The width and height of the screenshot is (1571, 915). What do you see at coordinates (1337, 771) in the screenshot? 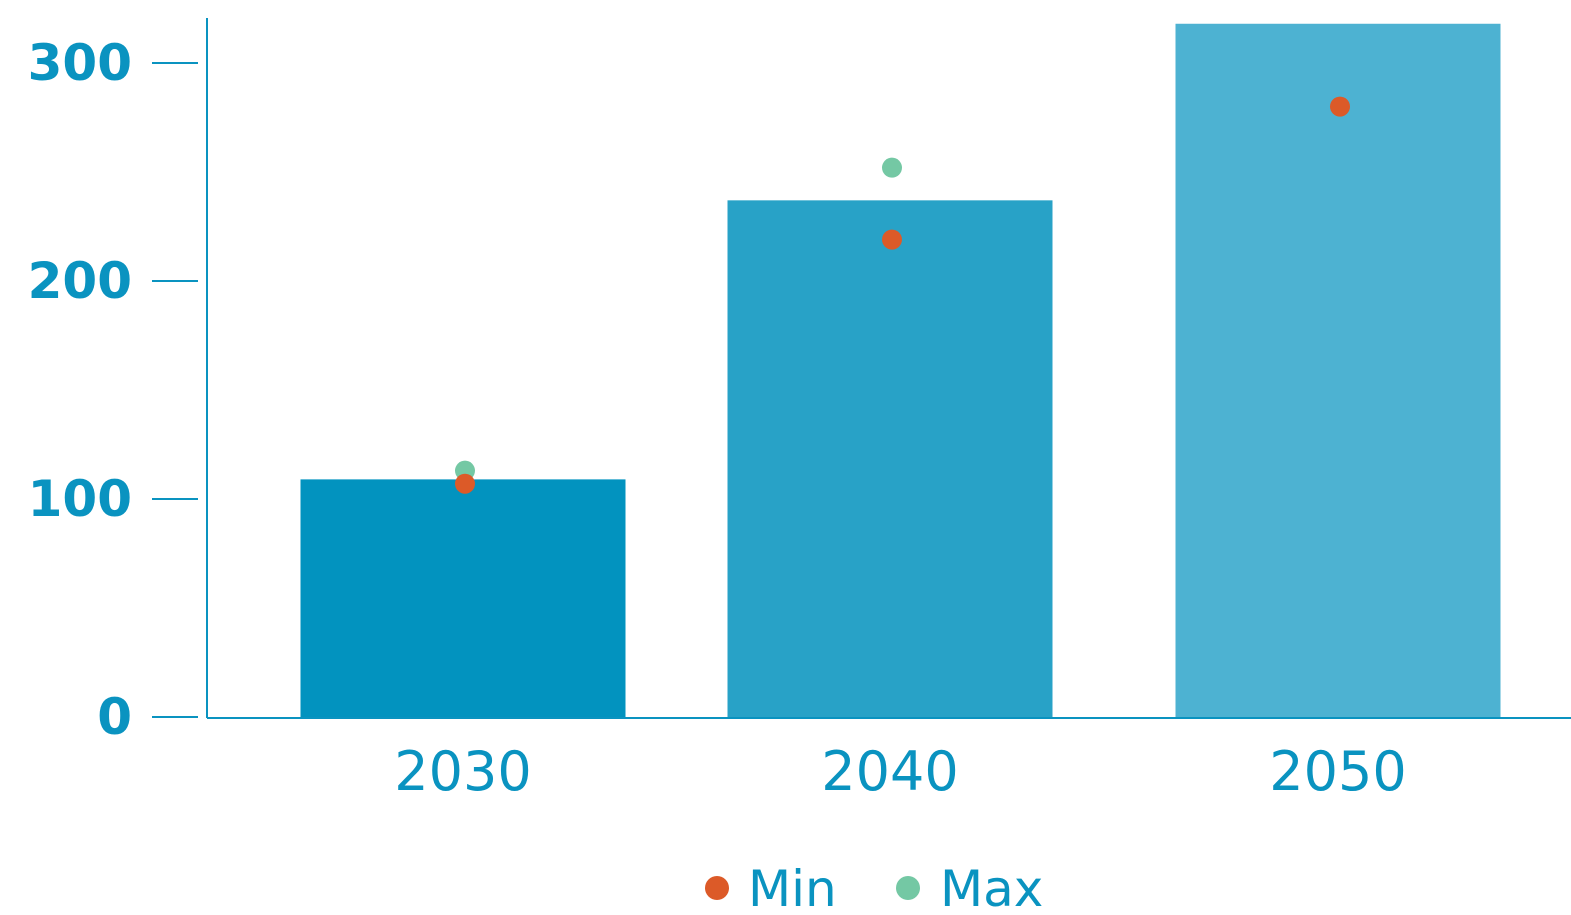
I see `x-tick-label-2050: 2050` at bounding box center [1337, 771].